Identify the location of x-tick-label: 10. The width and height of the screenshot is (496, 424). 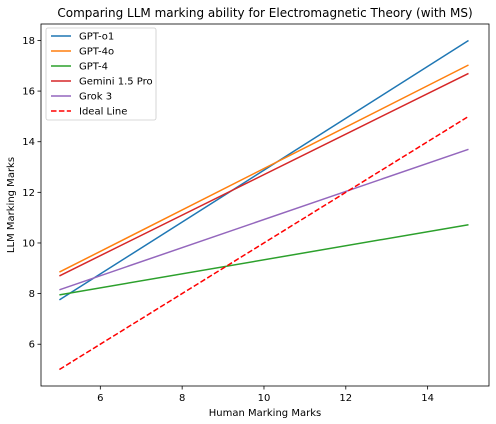
(264, 398).